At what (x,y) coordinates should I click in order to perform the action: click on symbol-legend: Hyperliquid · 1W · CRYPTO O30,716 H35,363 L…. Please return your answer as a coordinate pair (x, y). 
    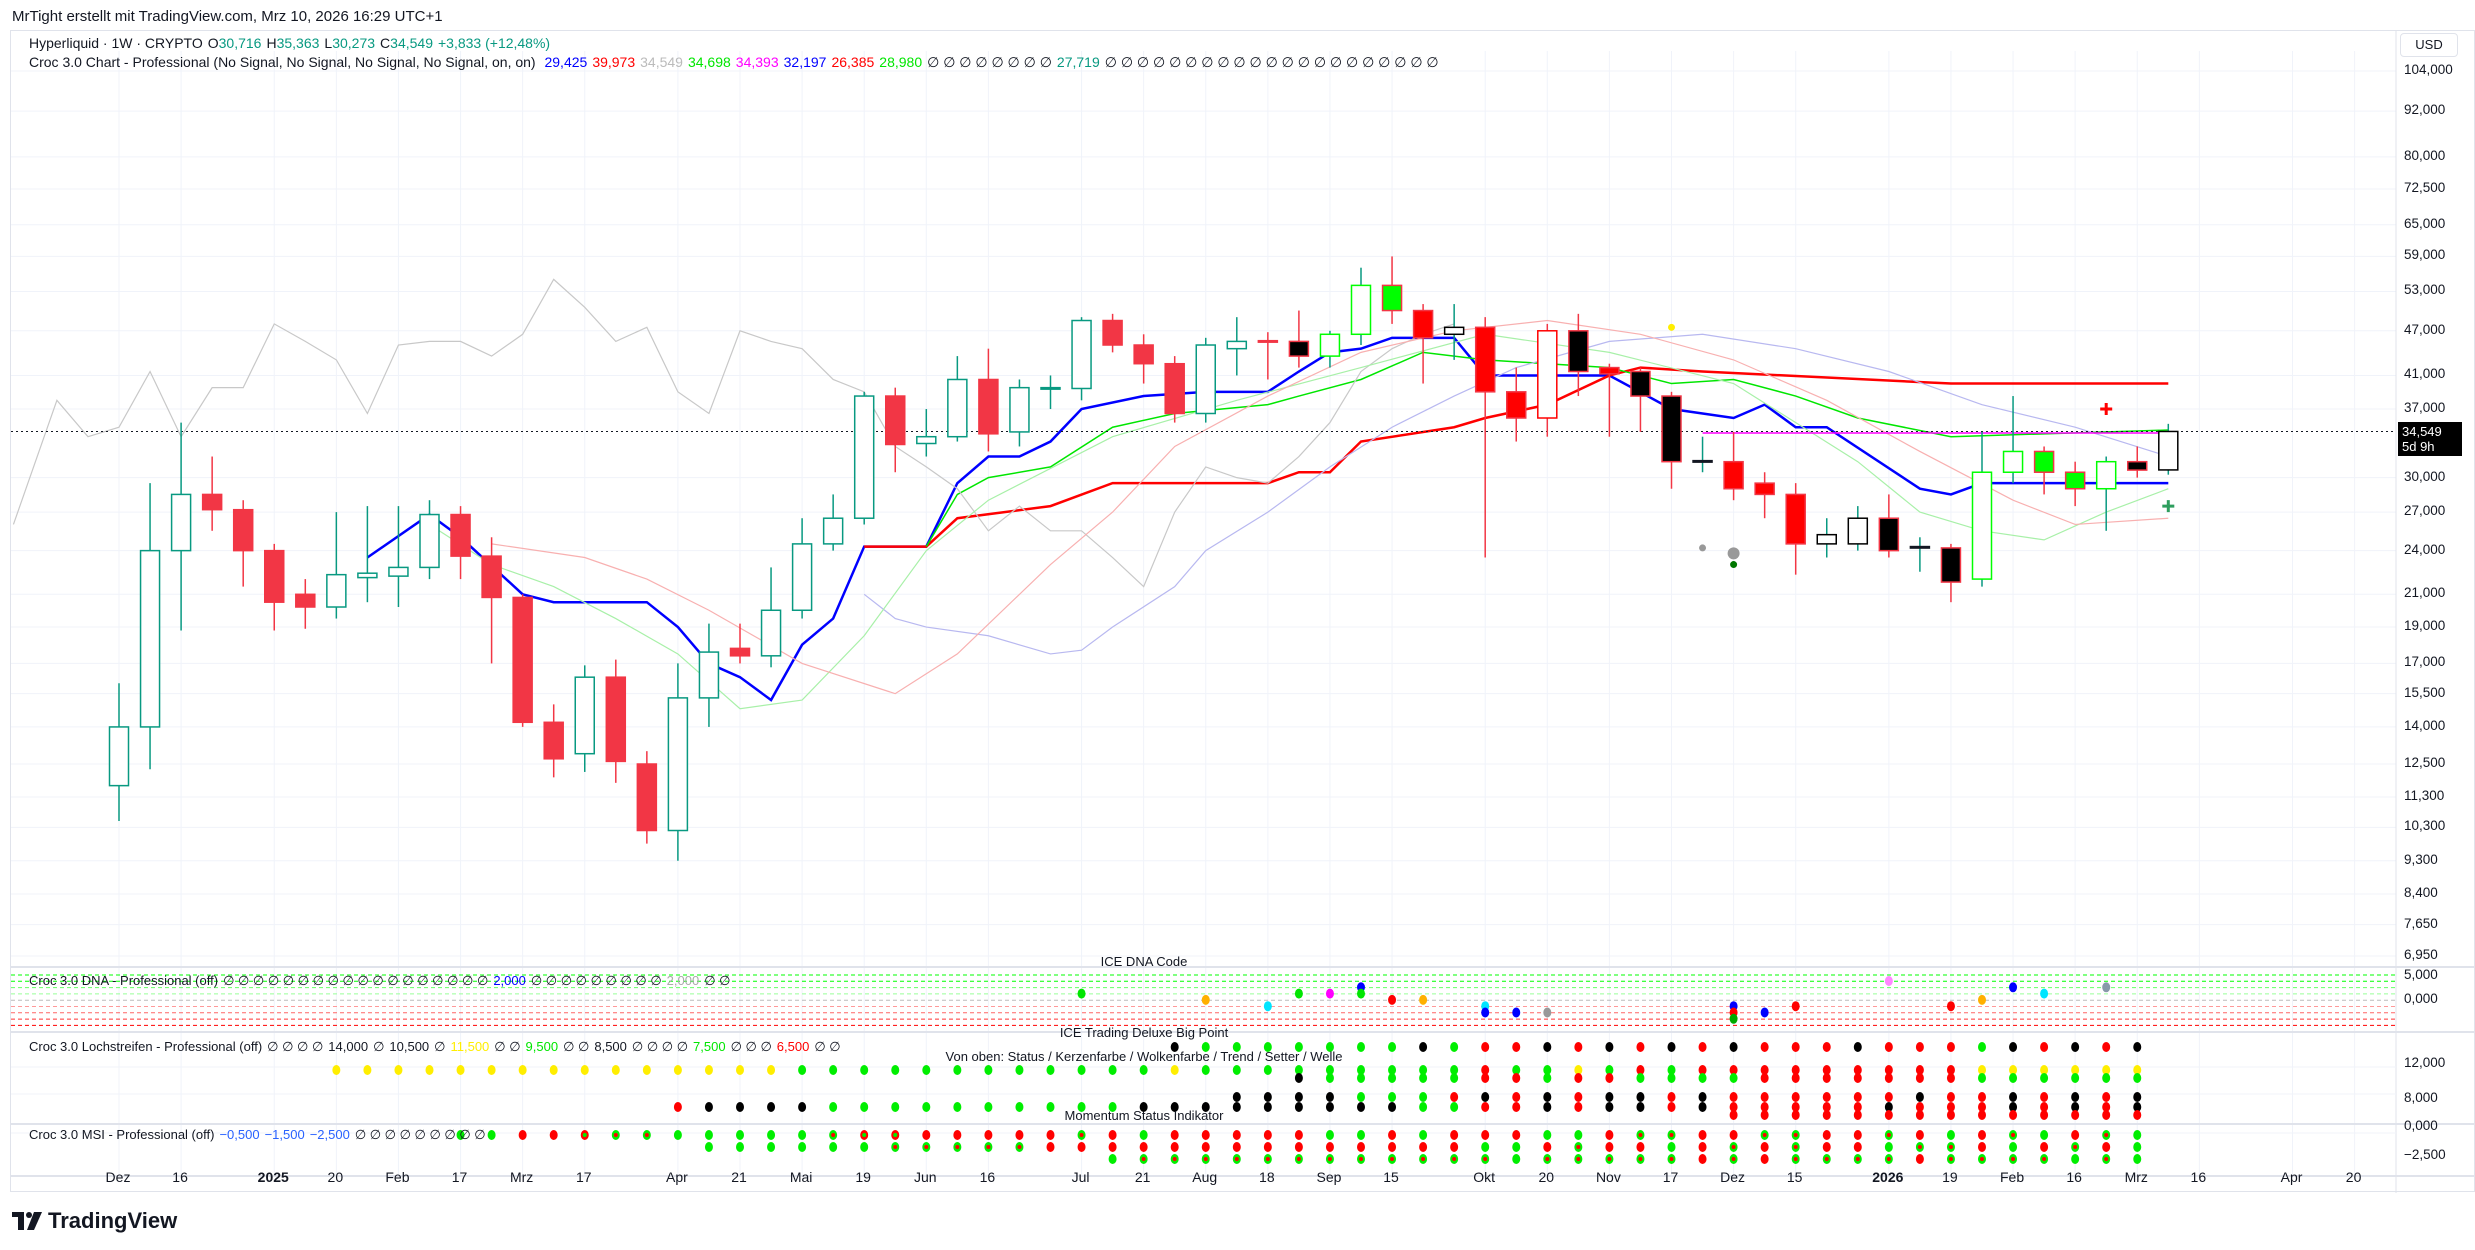
    Looking at the image, I should click on (292, 43).